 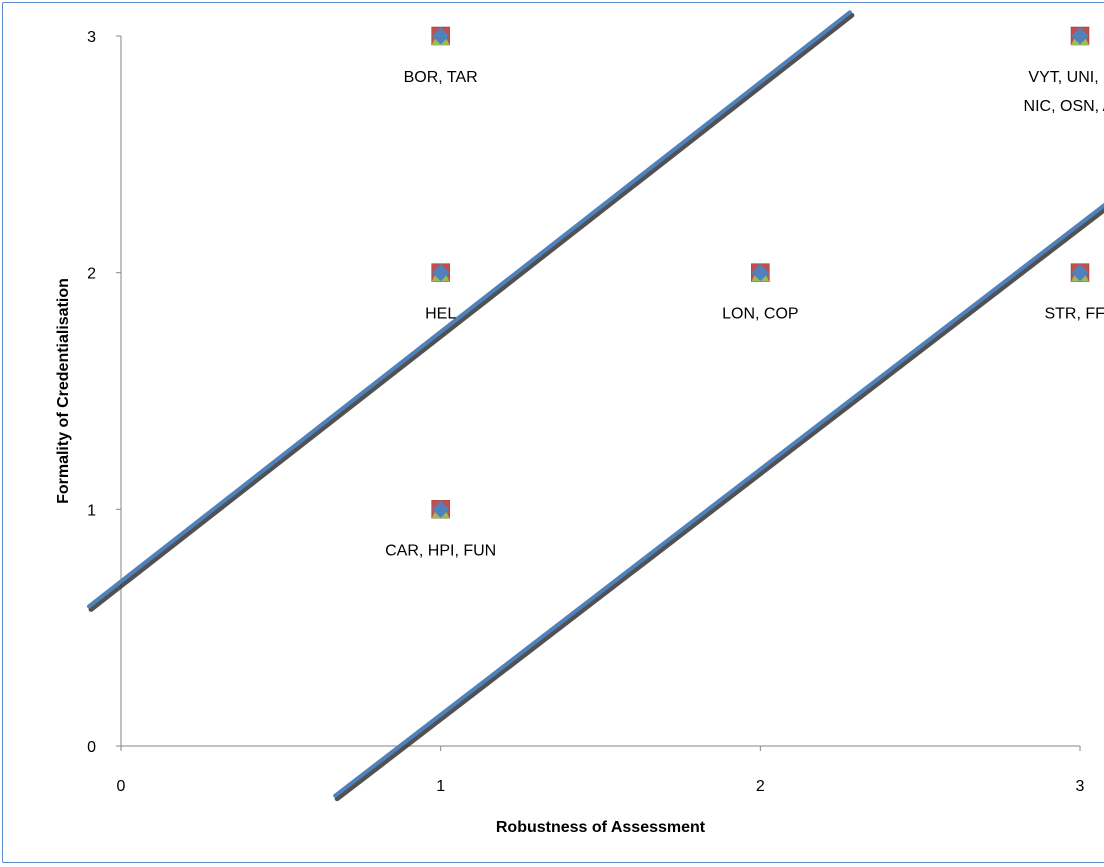 What do you see at coordinates (91, 274) in the screenshot?
I see `y-tick-label: 2` at bounding box center [91, 274].